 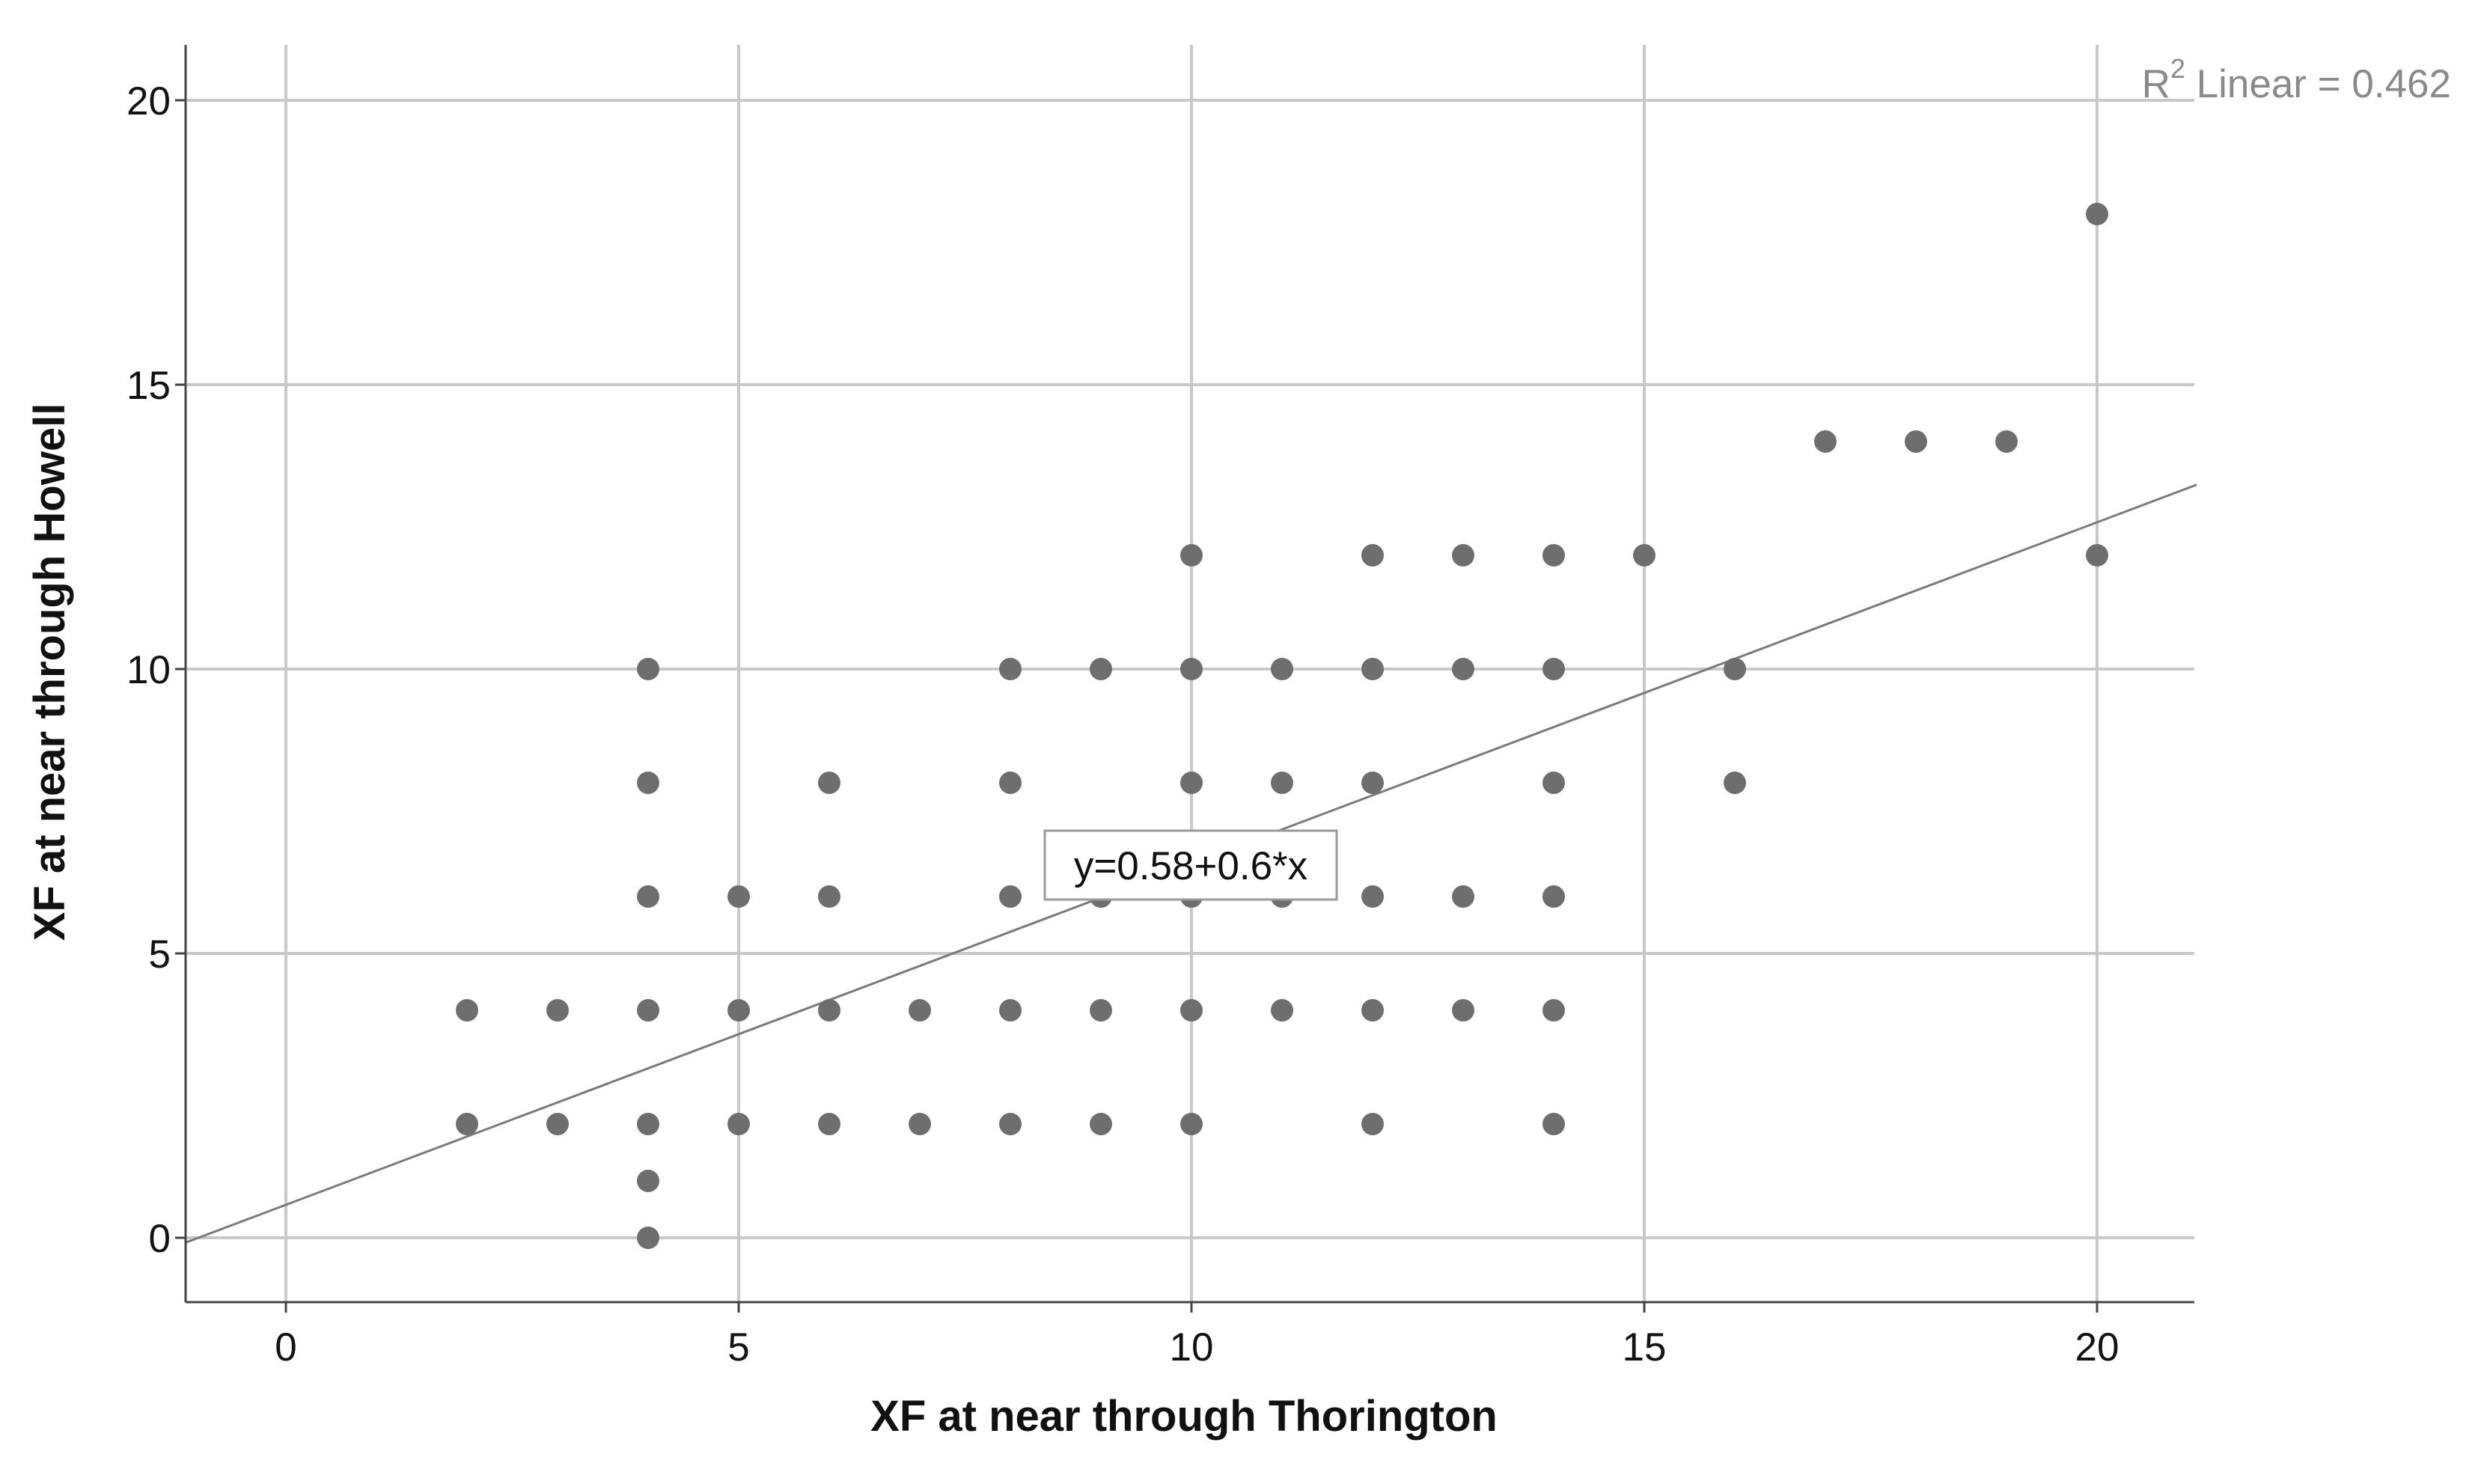 What do you see at coordinates (738, 1347) in the screenshot?
I see `x-tick-label: 5` at bounding box center [738, 1347].